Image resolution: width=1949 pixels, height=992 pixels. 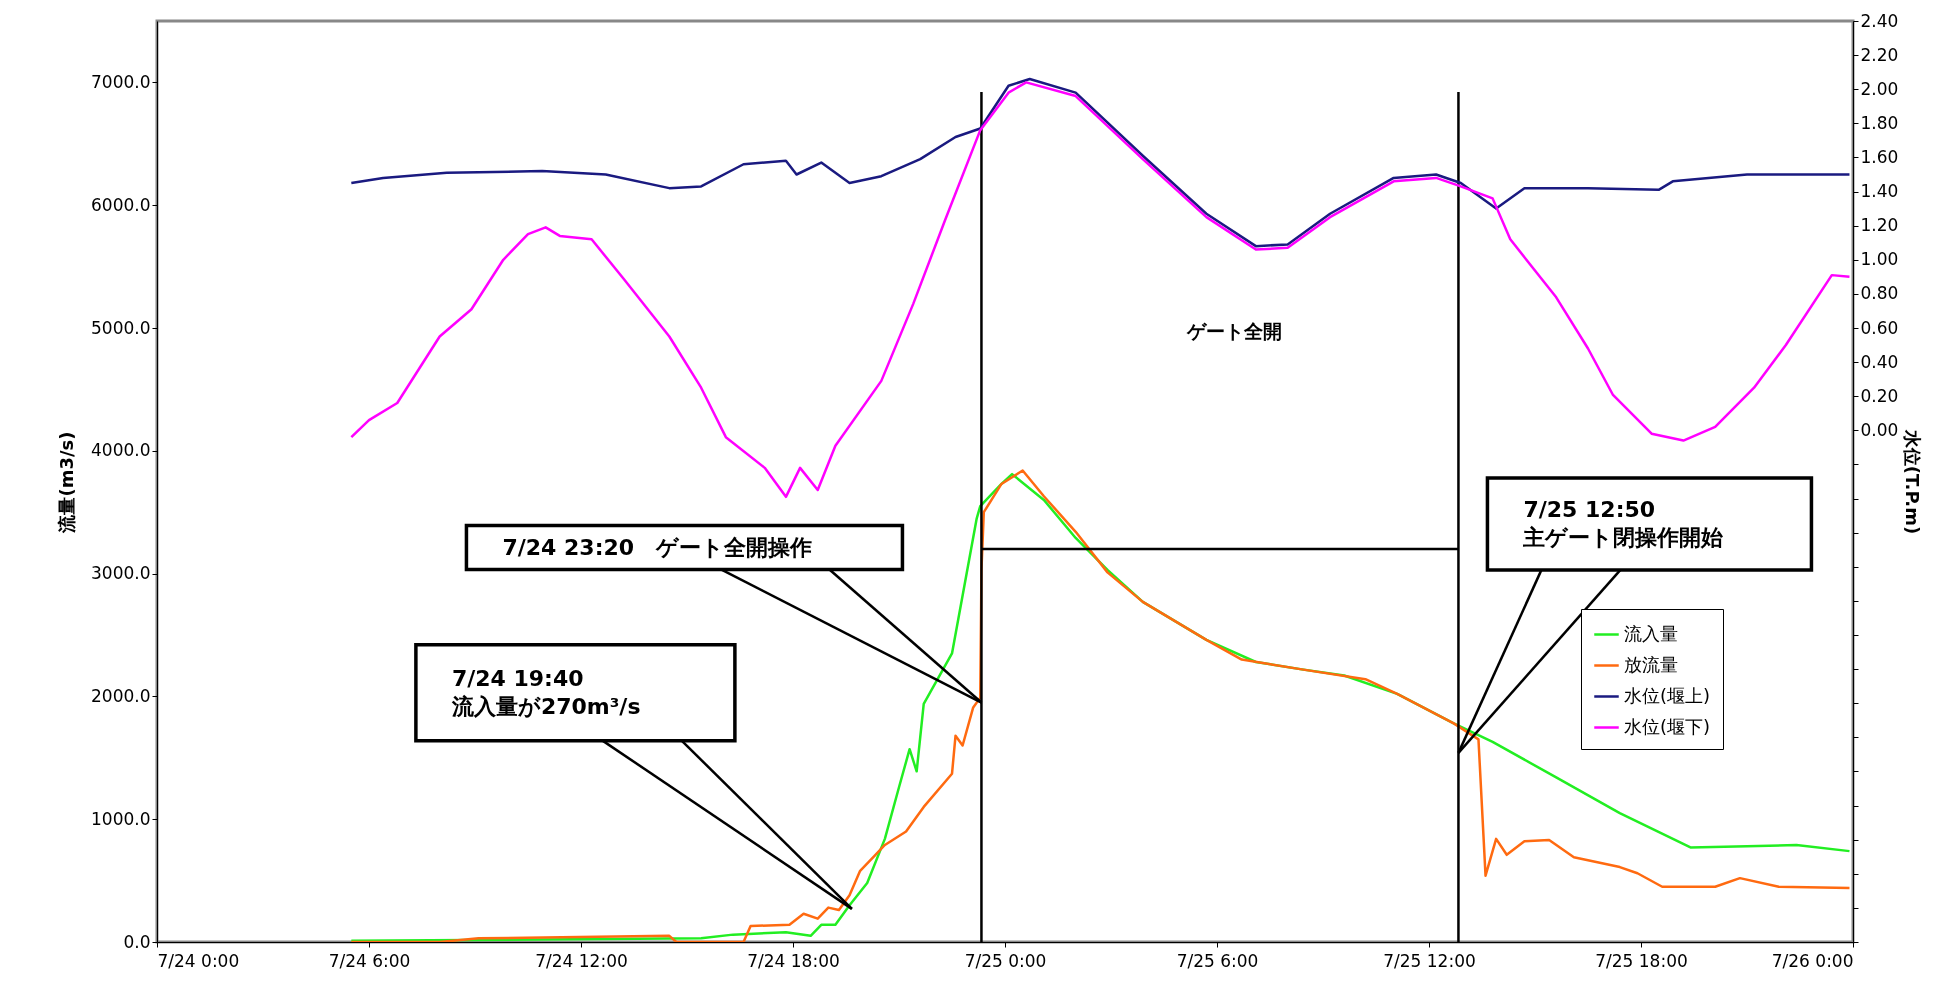 I want to click on y-tick-label: 4000.0, so click(x=121, y=450).